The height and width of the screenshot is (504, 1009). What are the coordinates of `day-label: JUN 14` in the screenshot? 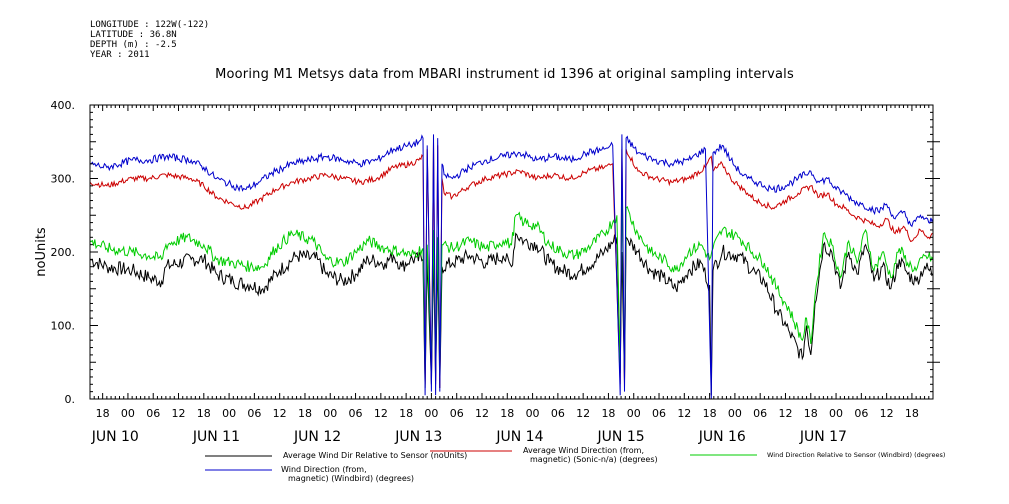 It's located at (519, 437).